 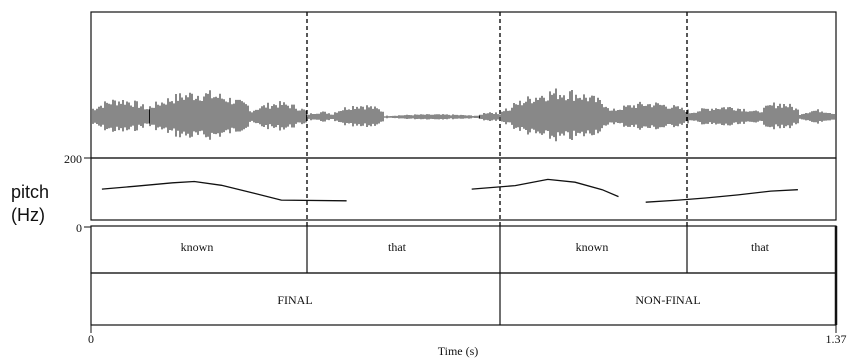 I want to click on pitch-tick-0: 0, so click(x=79, y=228).